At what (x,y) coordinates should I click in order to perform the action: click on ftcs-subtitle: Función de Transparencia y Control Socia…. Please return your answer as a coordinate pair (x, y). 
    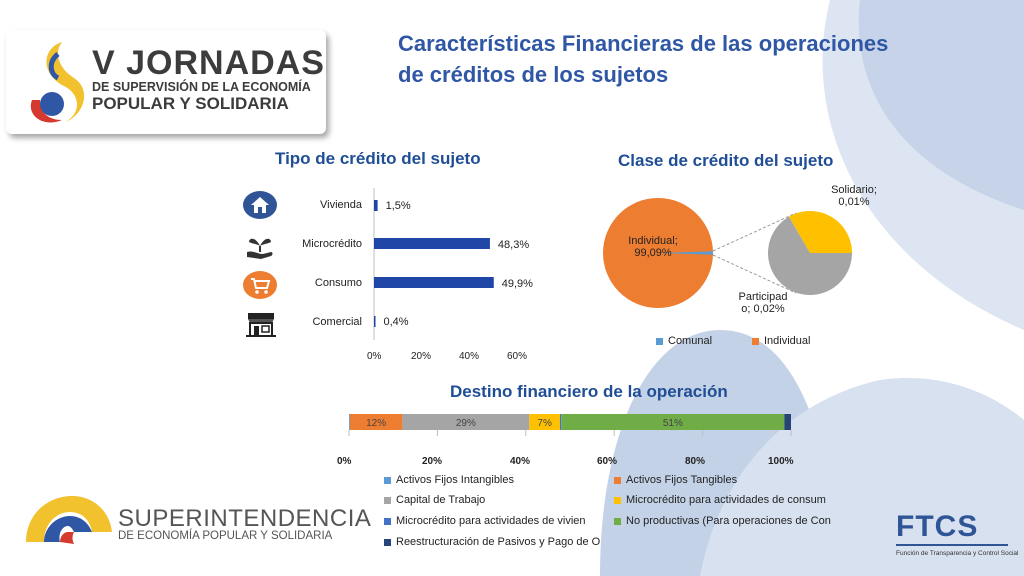
    Looking at the image, I should click on (957, 553).